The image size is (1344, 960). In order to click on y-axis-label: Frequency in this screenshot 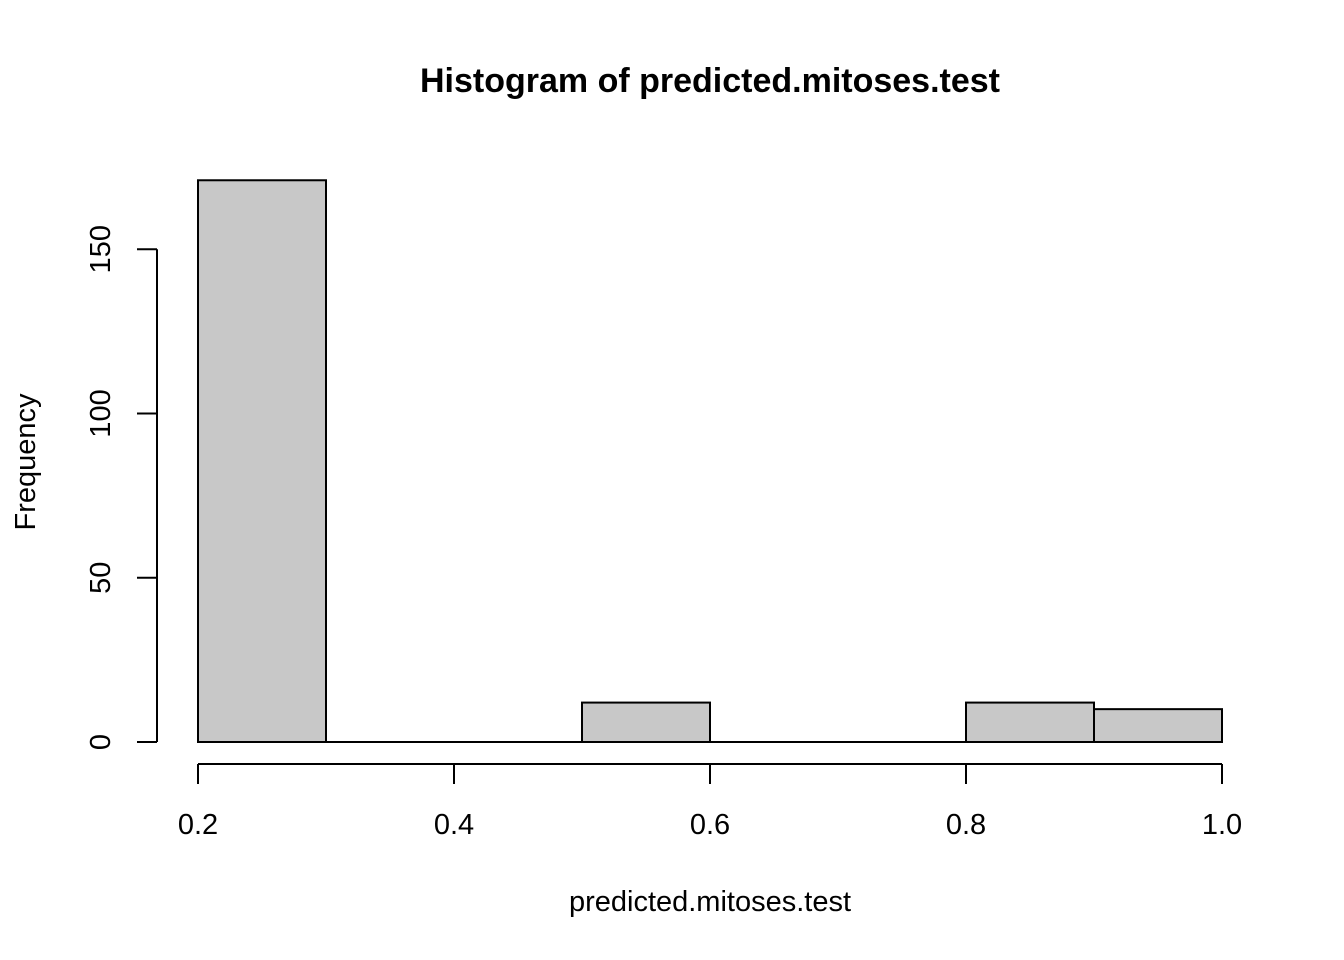, I will do `click(26, 462)`.